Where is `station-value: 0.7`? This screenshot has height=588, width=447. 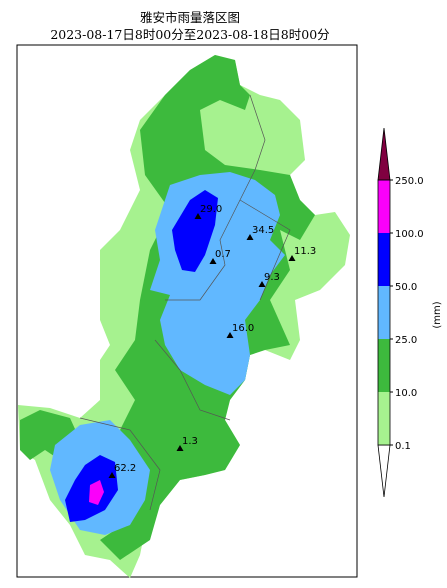 station-value: 0.7 is located at coordinates (223, 254).